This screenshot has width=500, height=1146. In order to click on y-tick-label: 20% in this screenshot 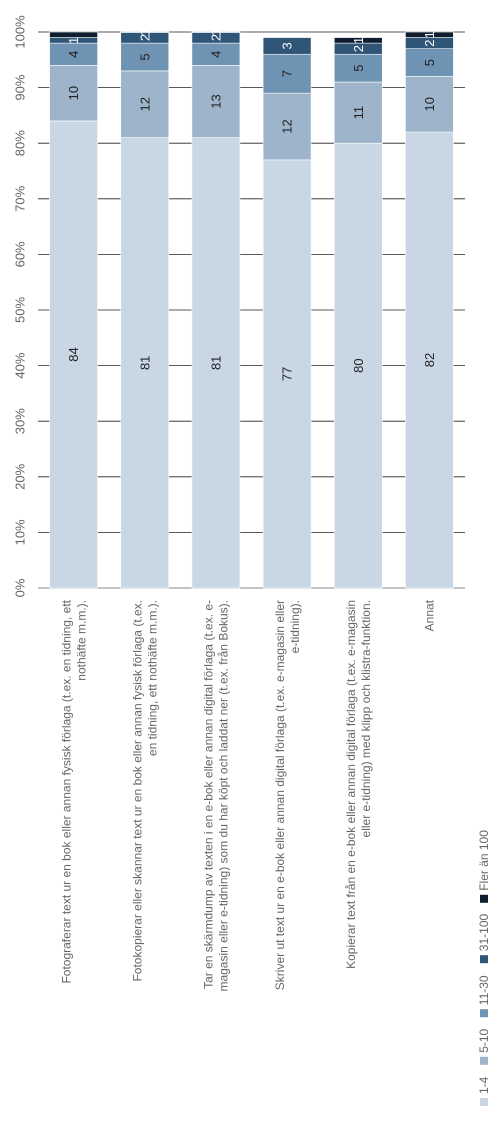, I will do `click(20, 476)`.